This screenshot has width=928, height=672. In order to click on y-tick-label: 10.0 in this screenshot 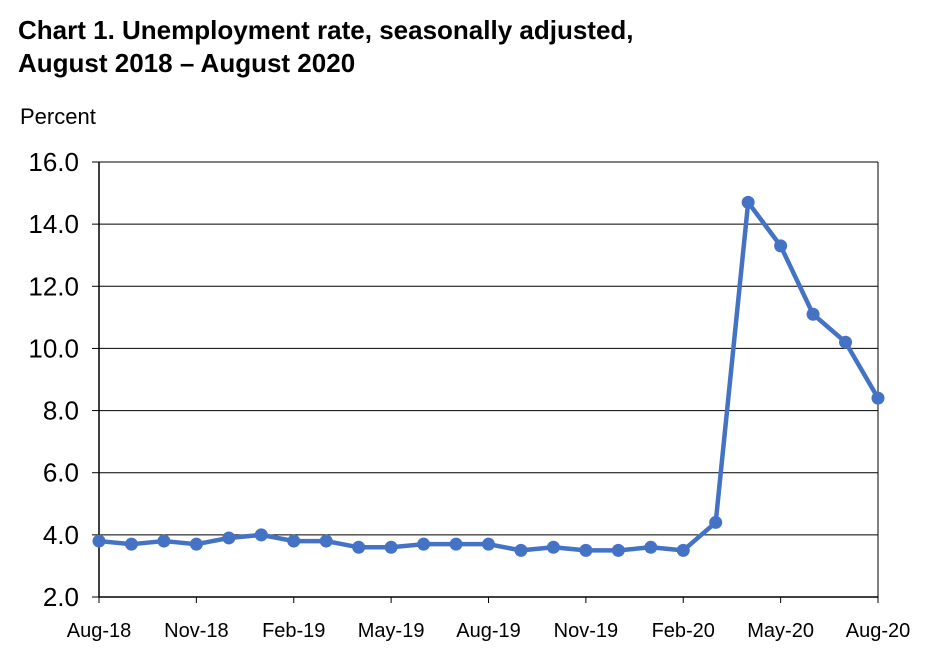, I will do `click(53, 348)`.